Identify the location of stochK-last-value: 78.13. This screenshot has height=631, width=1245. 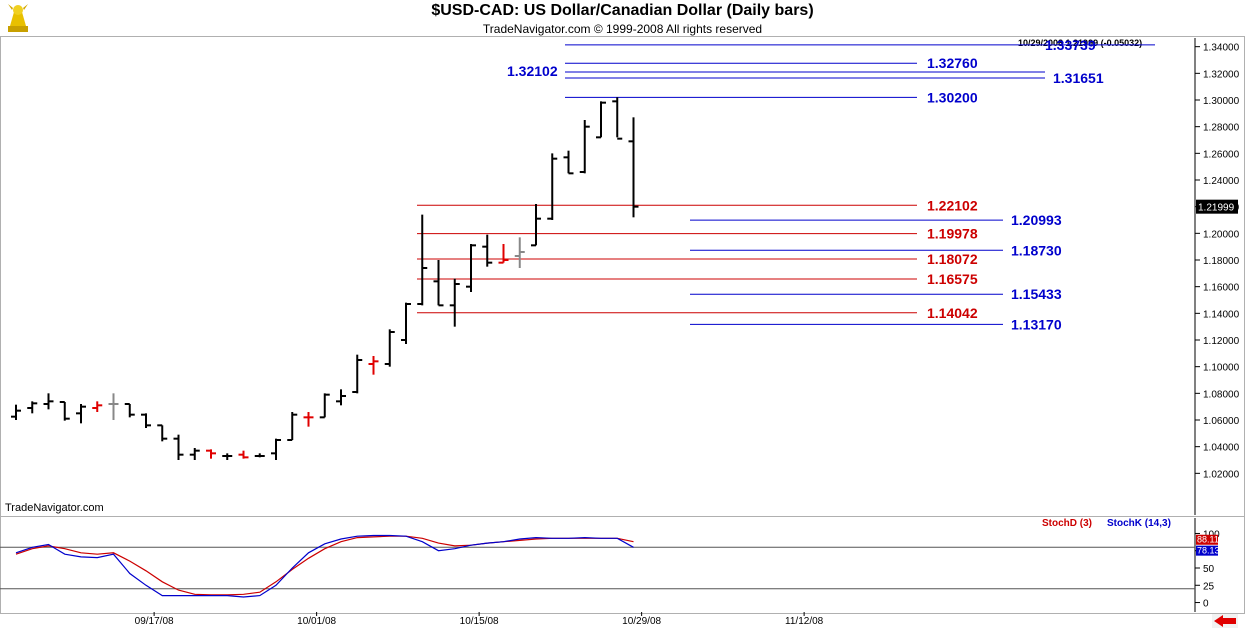
(1208, 551).